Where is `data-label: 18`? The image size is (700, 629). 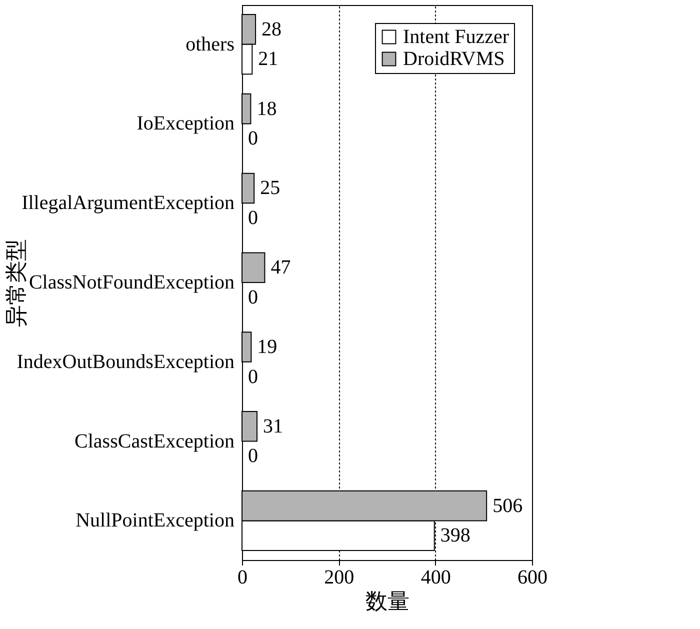 data-label: 18 is located at coordinates (266, 109).